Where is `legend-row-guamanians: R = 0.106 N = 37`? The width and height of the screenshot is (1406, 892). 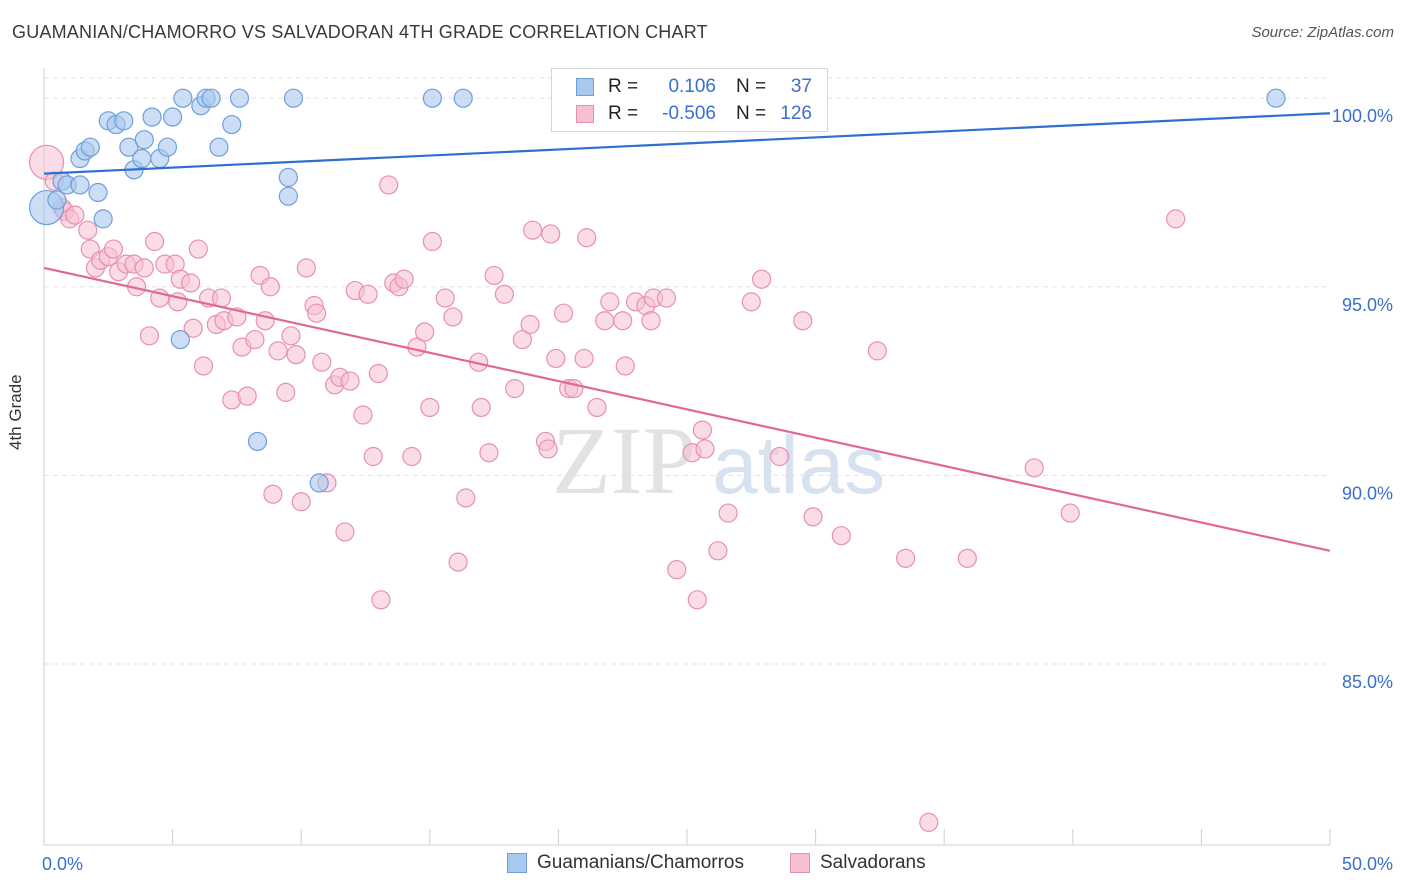 legend-row-guamanians: R = 0.106 N = 37 is located at coordinates (694, 87).